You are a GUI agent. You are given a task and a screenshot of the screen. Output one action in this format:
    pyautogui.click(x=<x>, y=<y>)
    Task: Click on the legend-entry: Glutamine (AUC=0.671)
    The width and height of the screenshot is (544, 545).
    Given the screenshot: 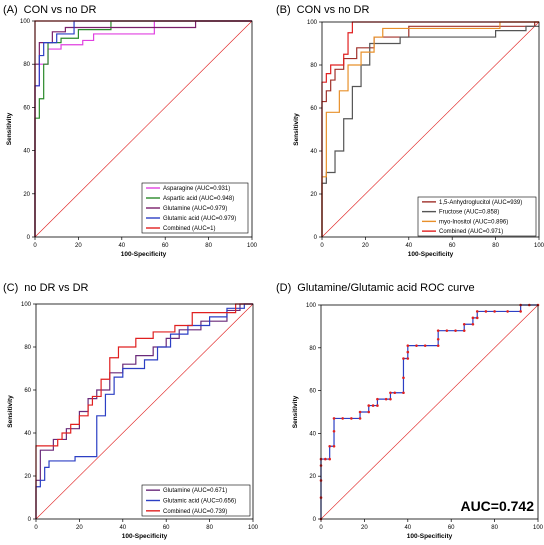 What is the action you would take?
    pyautogui.click(x=195, y=491)
    